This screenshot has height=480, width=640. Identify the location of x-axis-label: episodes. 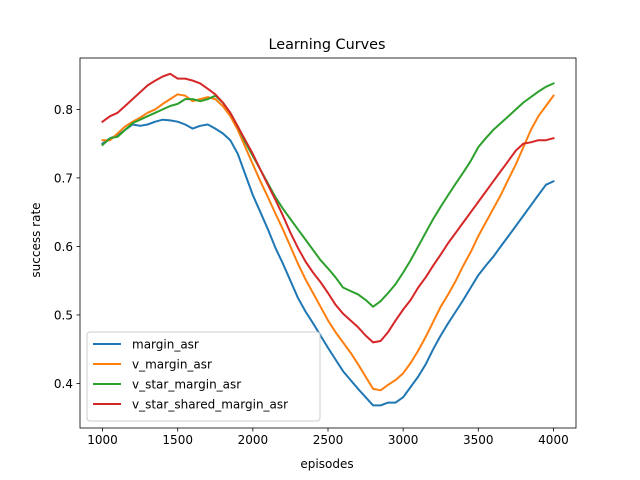
(326, 464).